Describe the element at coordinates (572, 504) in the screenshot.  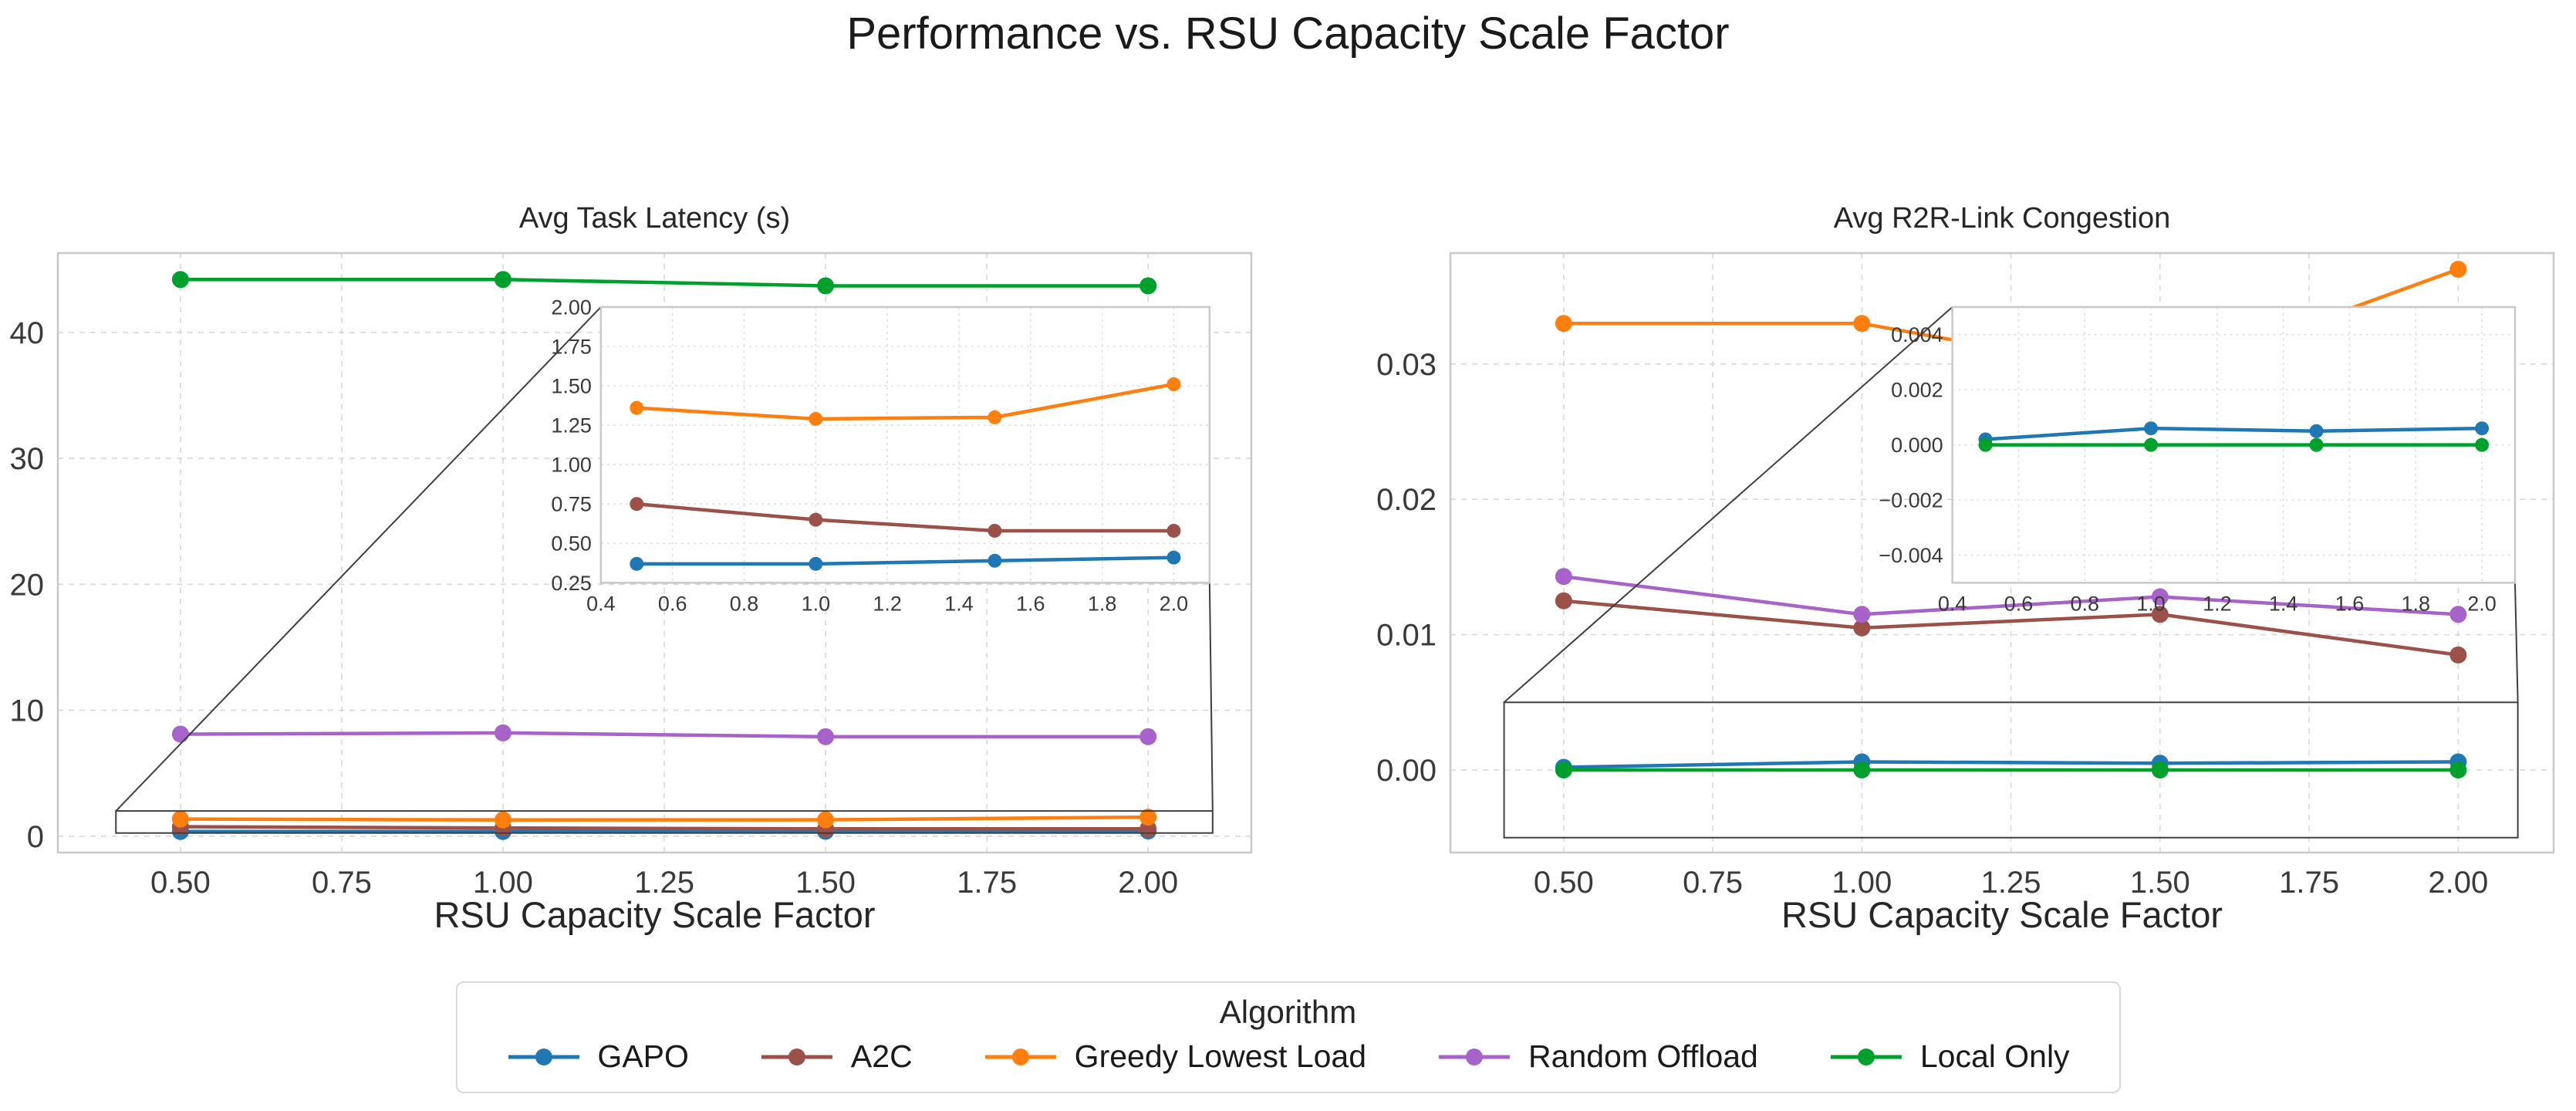
I see `y-tick-label: 0.75` at that location.